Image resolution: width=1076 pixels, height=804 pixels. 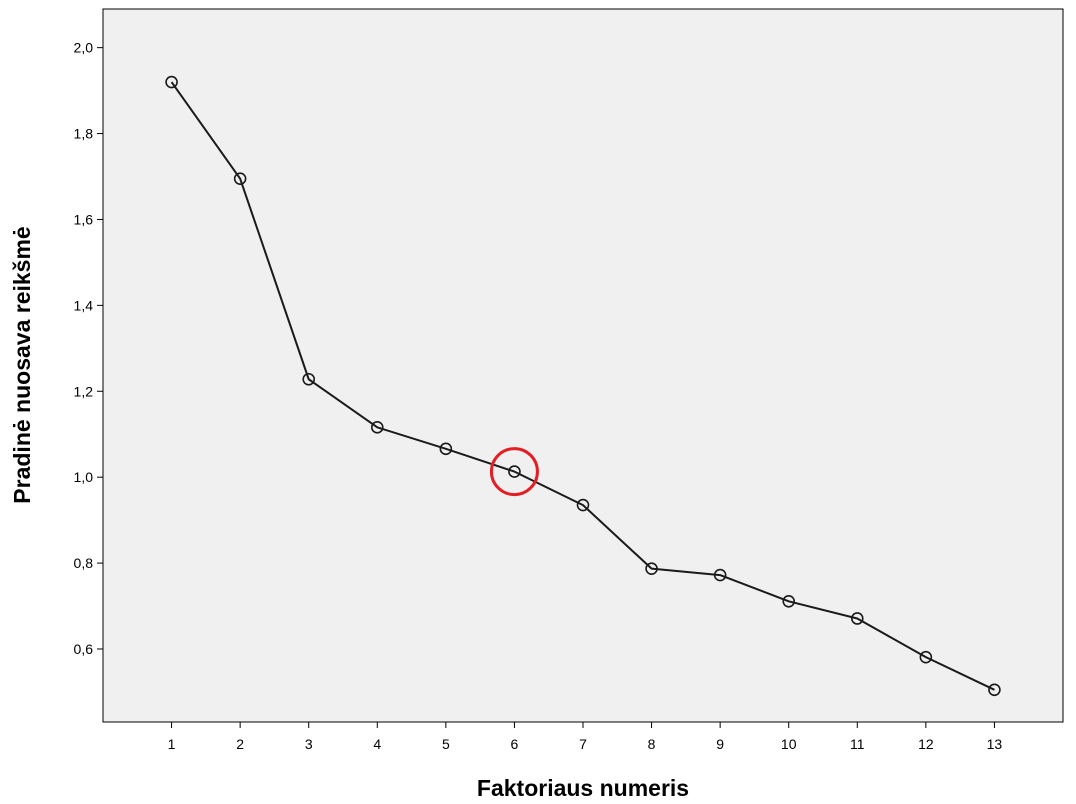 What do you see at coordinates (446, 744) in the screenshot?
I see `x-tick-label: 5` at bounding box center [446, 744].